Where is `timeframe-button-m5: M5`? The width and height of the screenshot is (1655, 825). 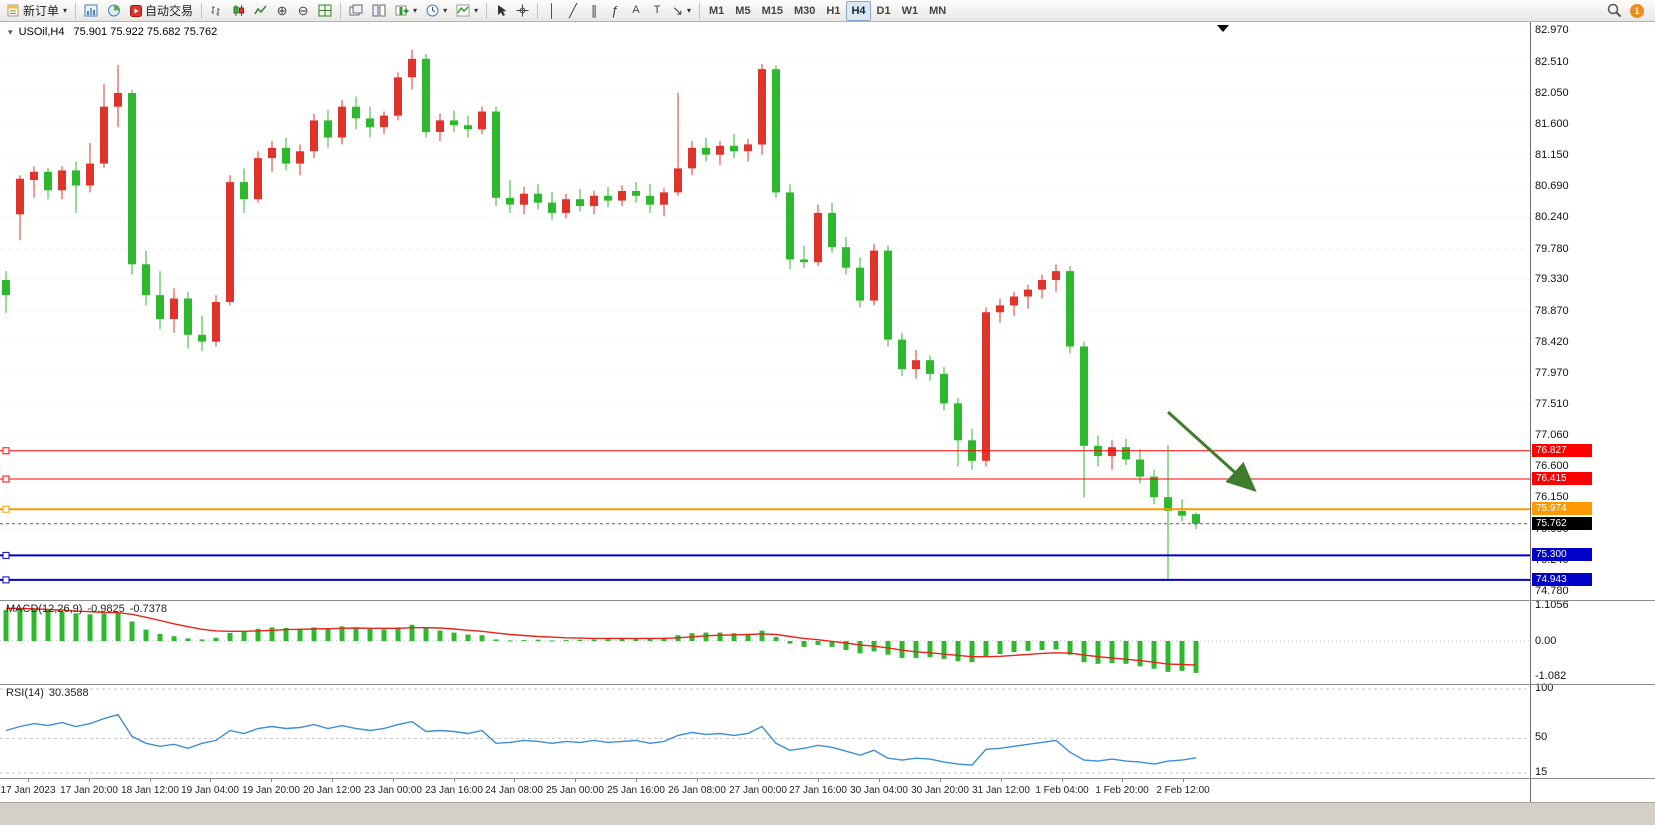 timeframe-button-m5: M5 is located at coordinates (742, 11).